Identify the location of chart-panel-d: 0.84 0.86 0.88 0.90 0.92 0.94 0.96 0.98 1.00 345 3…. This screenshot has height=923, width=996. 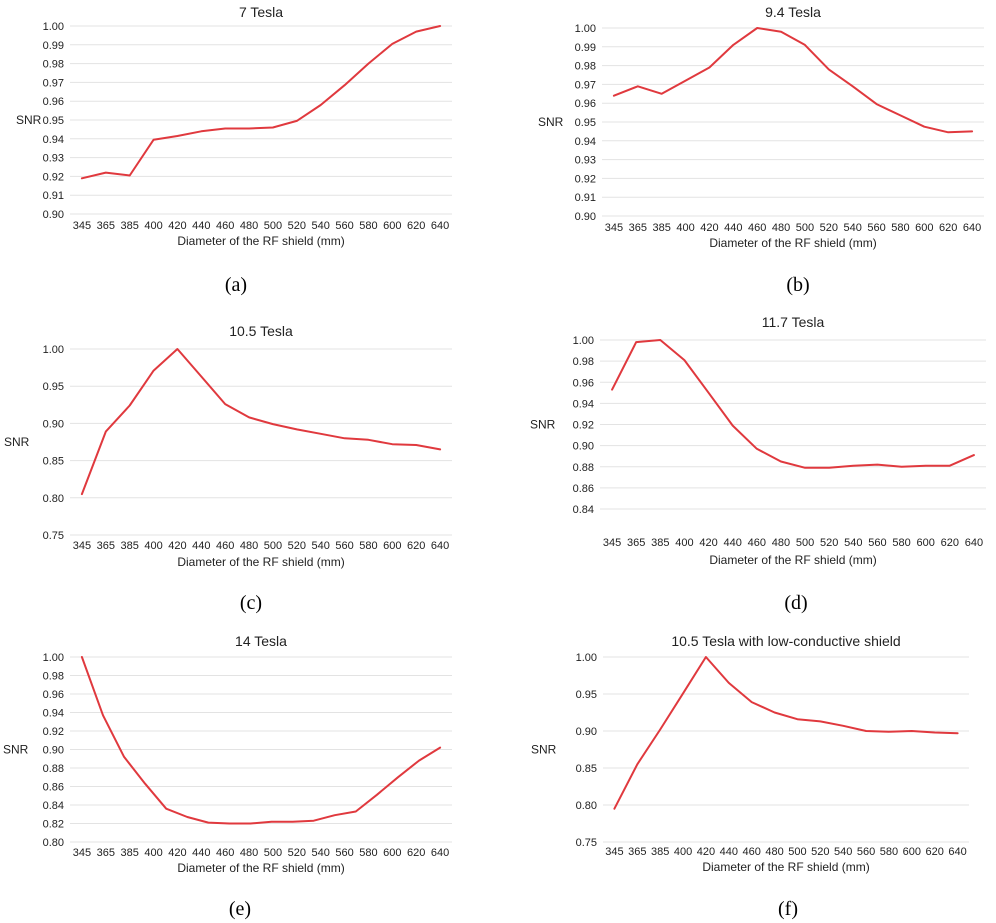
(758, 464).